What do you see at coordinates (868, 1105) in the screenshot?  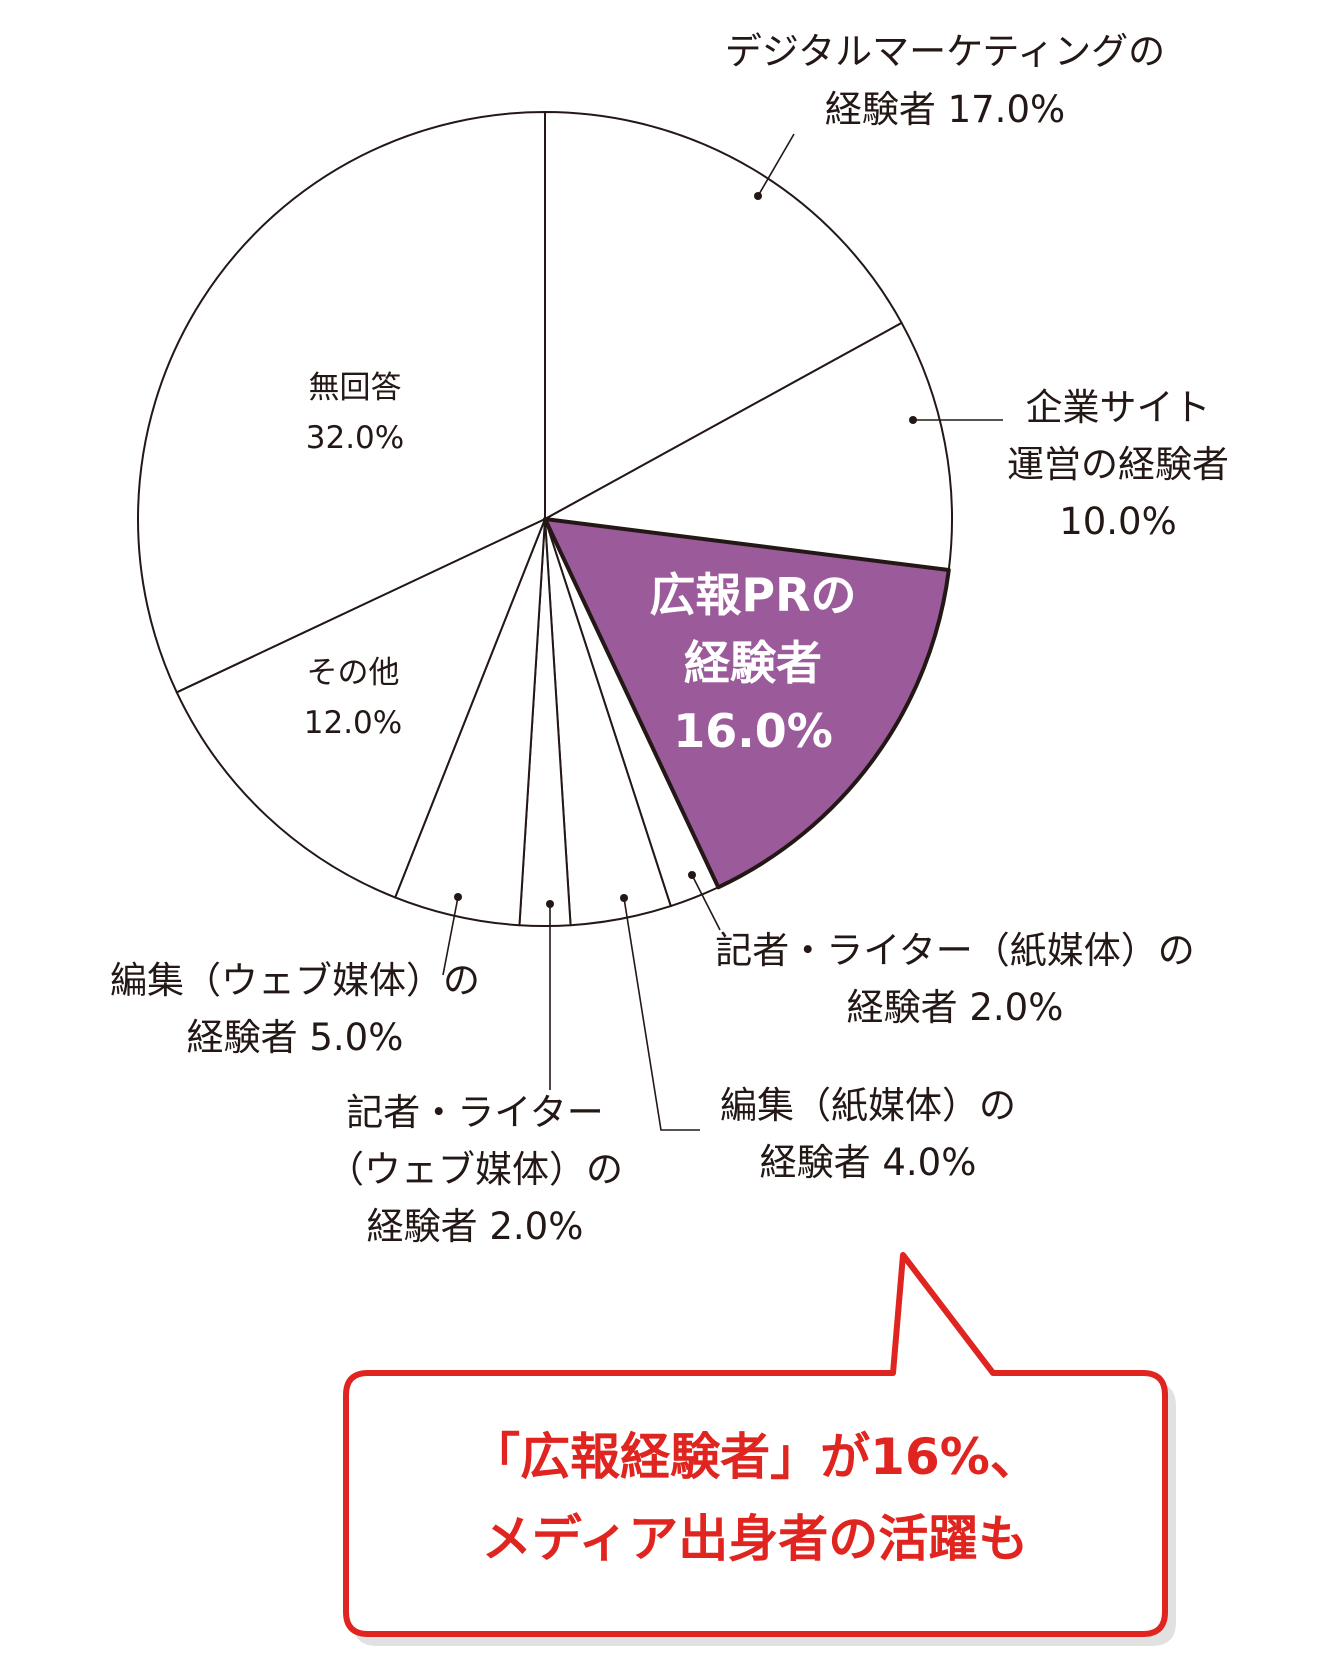 I see `slice-label-line: 編集（紙媒体）の` at bounding box center [868, 1105].